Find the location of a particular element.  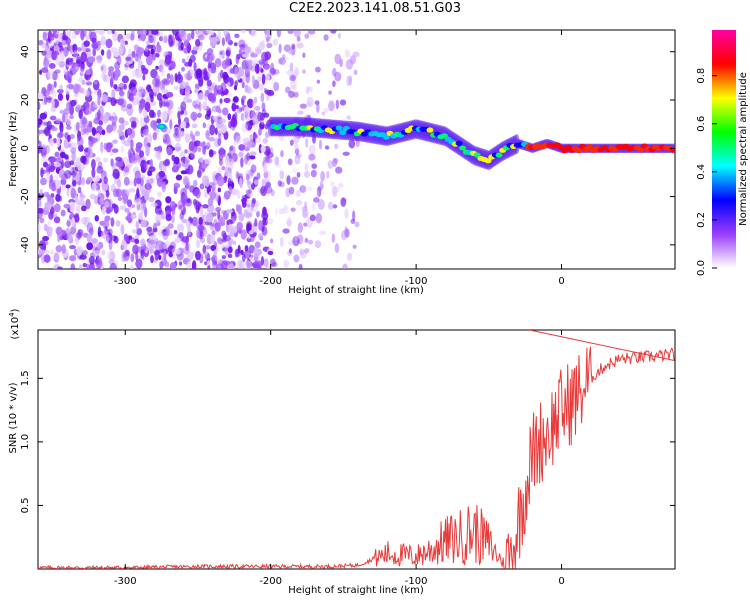

snr-xlabel: Height of straight line (km) is located at coordinates (356, 590).